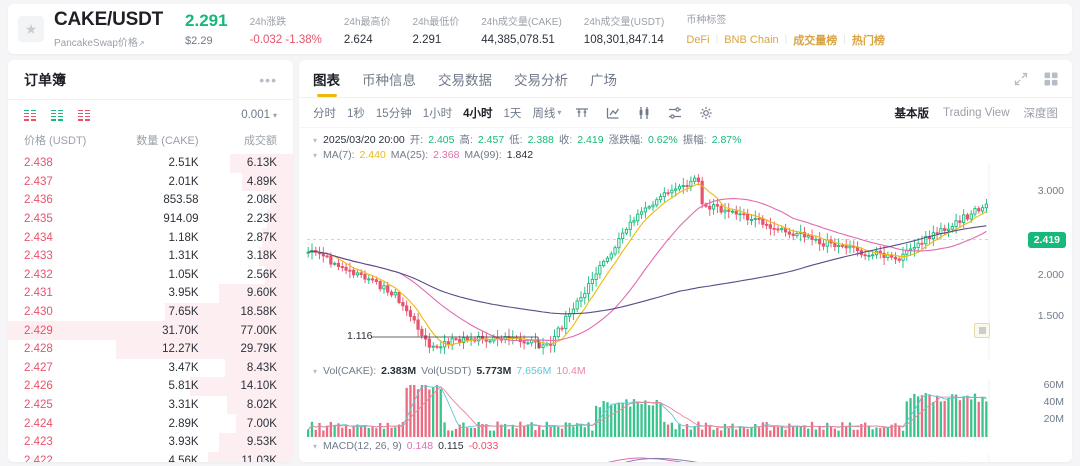 This screenshot has height=466, width=1080. I want to click on row-amount: 12.27K, so click(180, 349).